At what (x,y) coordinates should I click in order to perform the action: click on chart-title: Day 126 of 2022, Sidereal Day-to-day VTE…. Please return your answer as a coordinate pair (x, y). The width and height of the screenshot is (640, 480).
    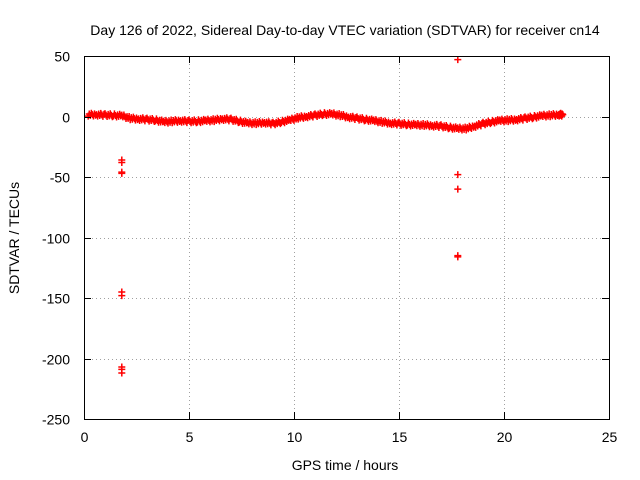
    Looking at the image, I should click on (345, 30).